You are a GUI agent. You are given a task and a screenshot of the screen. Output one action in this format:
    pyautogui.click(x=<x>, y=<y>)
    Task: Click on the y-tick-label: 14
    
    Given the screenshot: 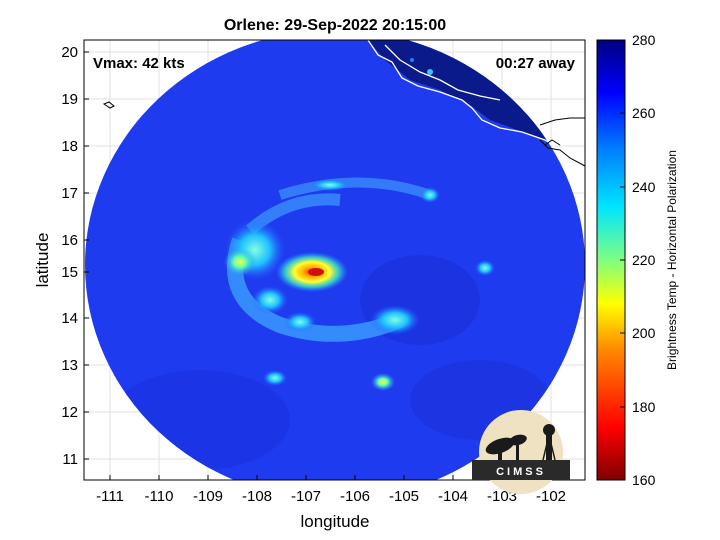 What is the action you would take?
    pyautogui.click(x=69, y=318)
    